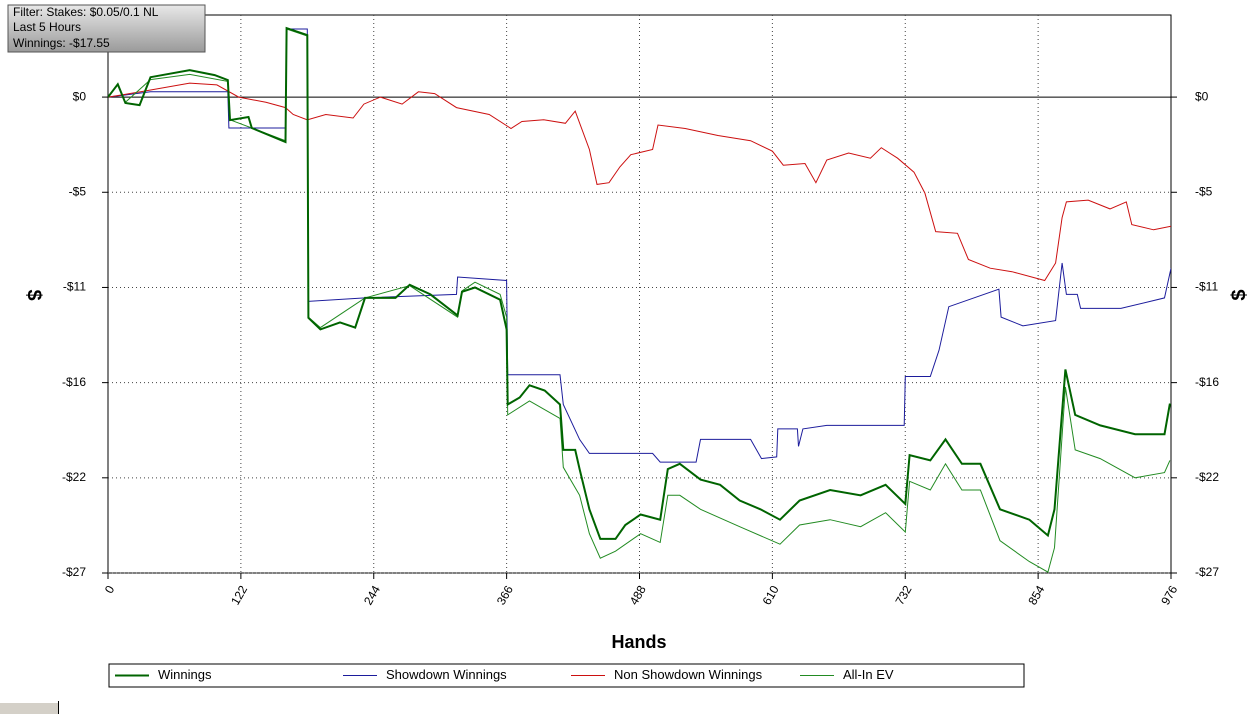  What do you see at coordinates (239, 595) in the screenshot?
I see `x-tick-label: 122` at bounding box center [239, 595].